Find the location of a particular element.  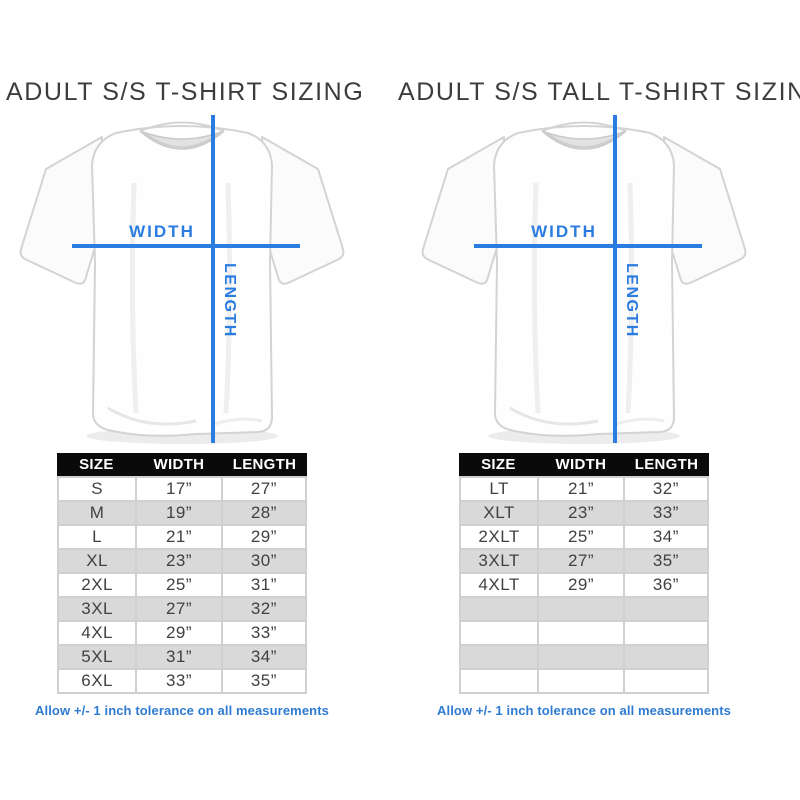

size-cell: 6XL is located at coordinates (97, 681).